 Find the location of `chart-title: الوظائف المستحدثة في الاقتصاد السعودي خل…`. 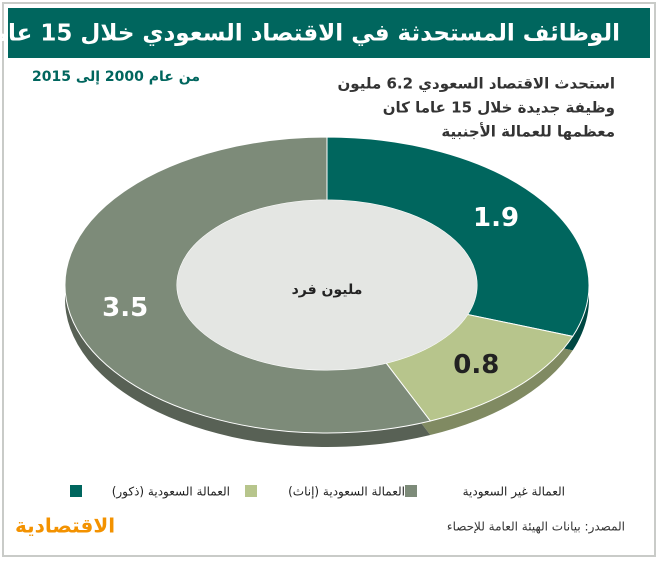

chart-title: الوظائف المستحدثة في الاقتصاد السعودي خل… is located at coordinates (310, 34).